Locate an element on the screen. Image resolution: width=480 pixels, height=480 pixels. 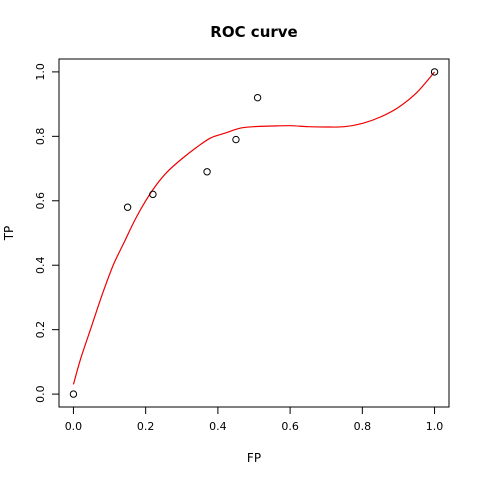
x-tick-label: 0.2 is located at coordinates (146, 426).